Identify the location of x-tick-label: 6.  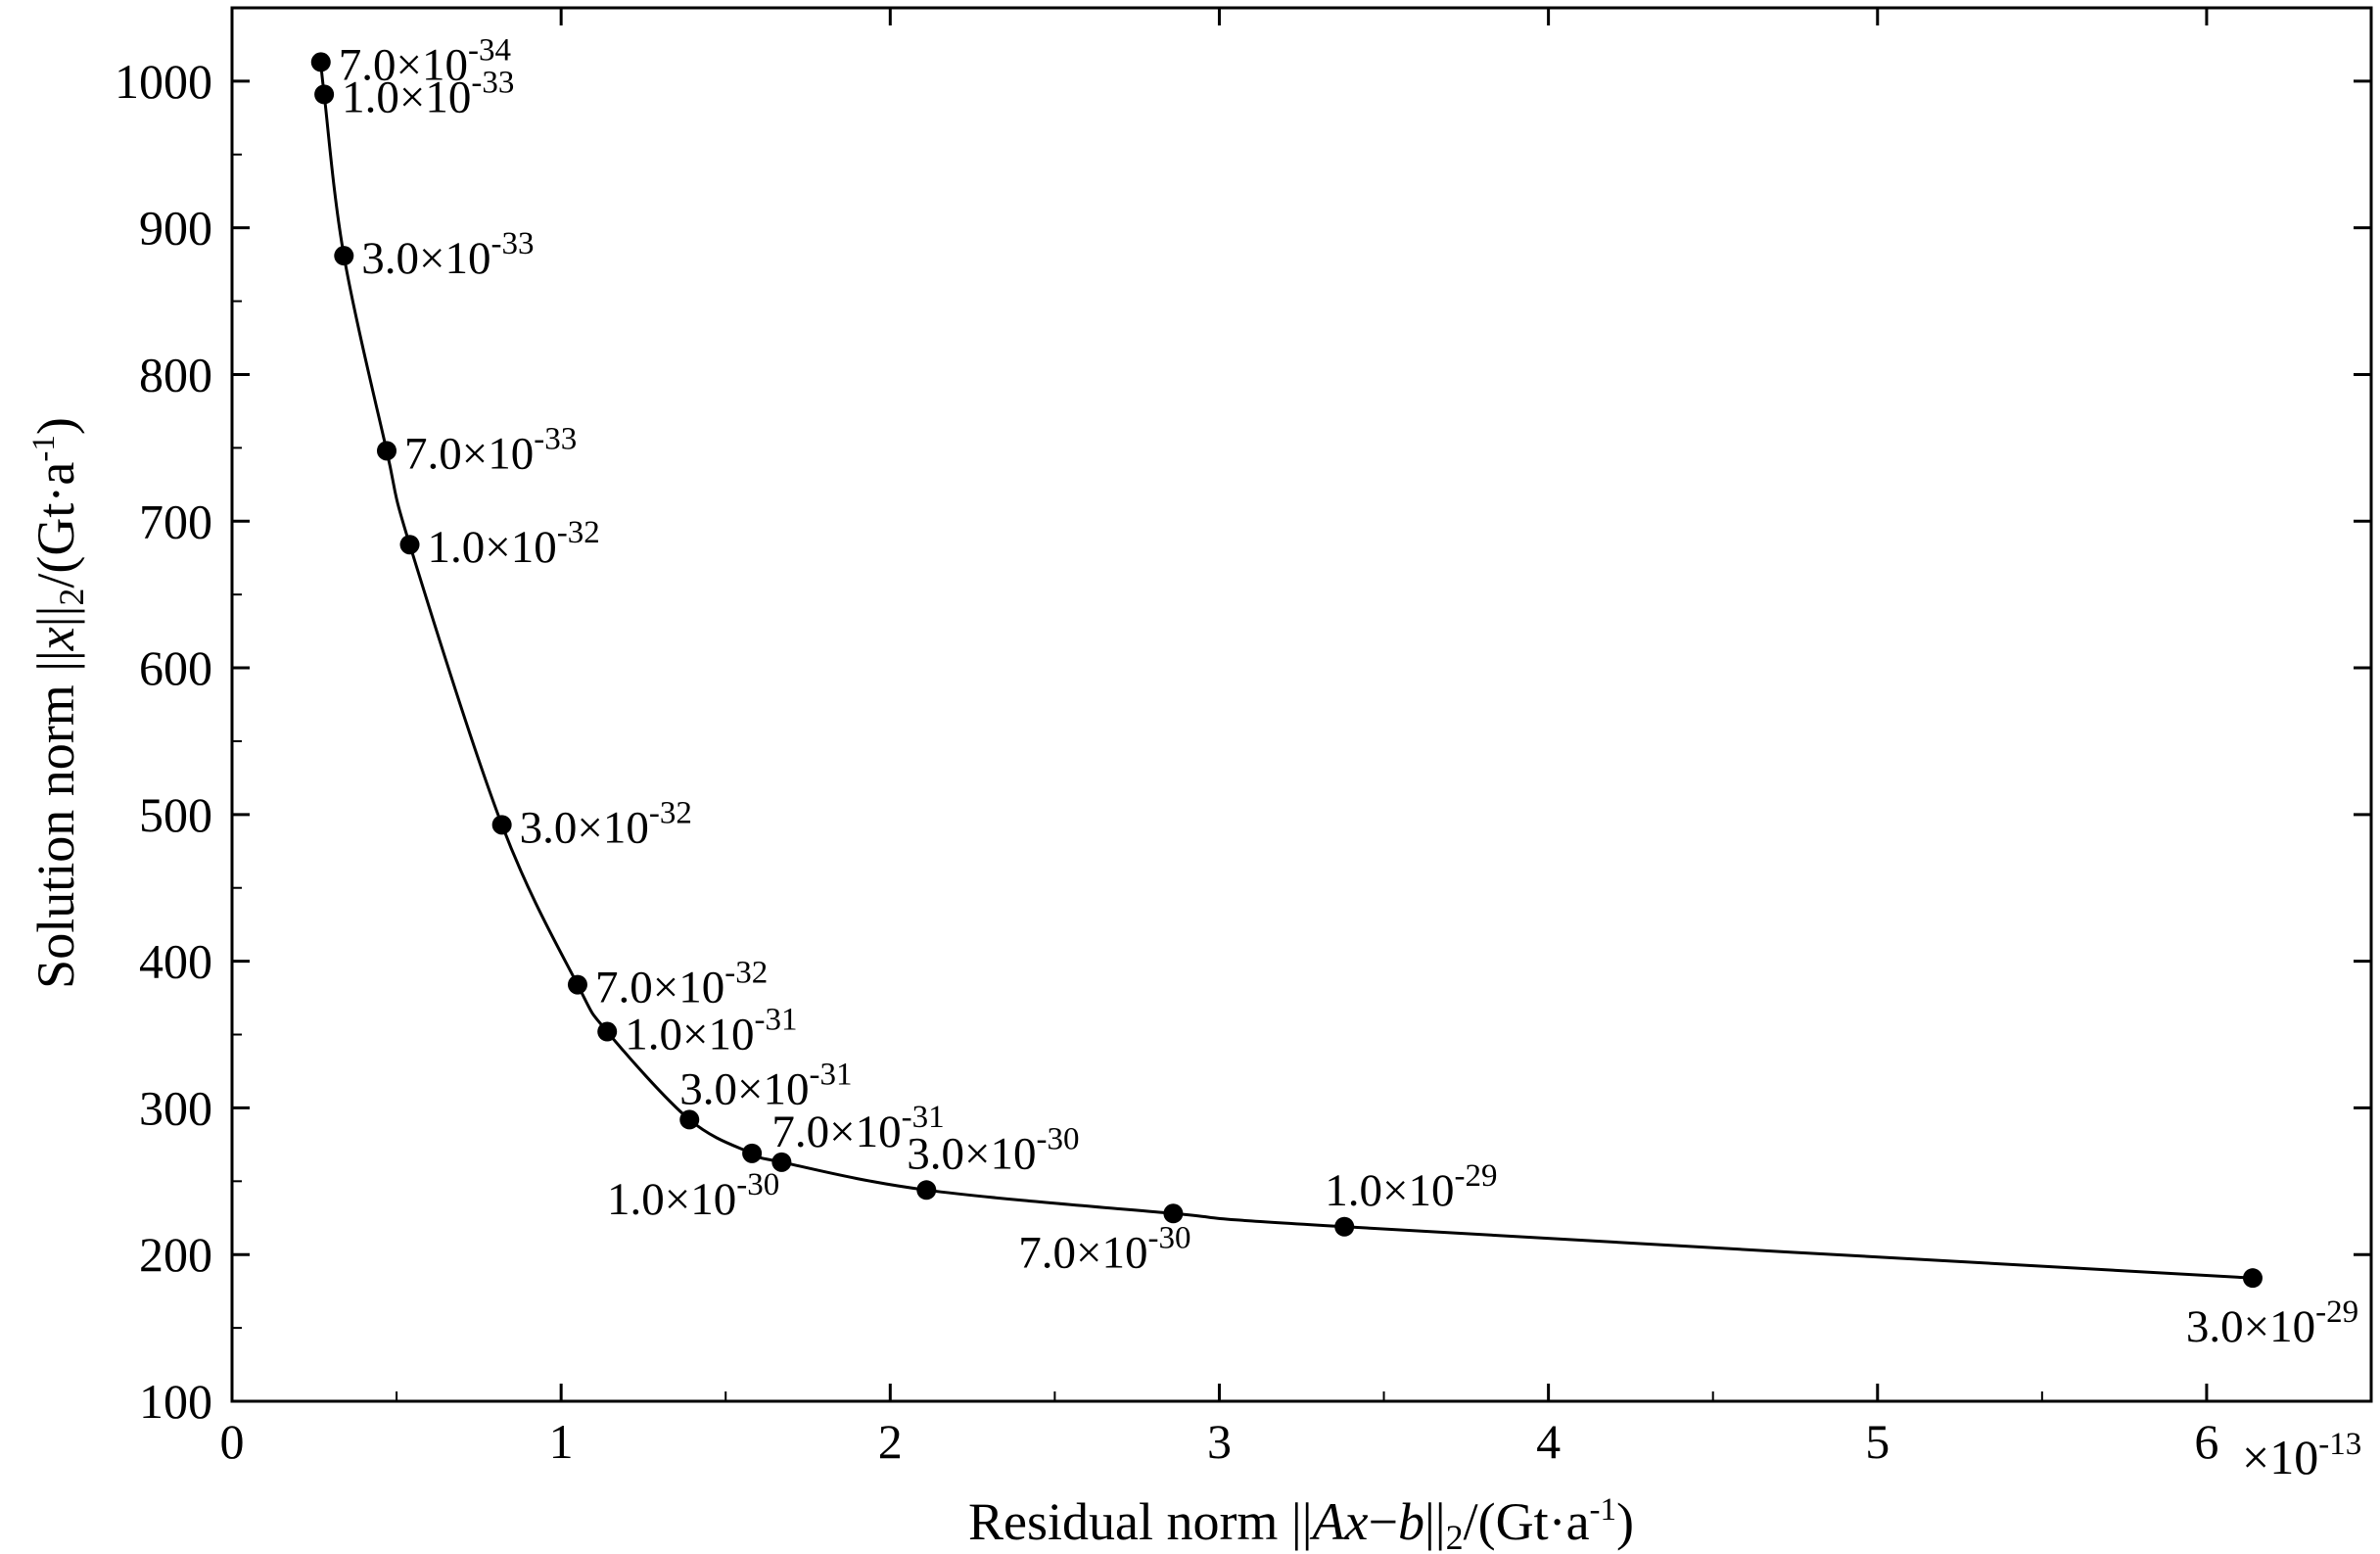
(2206, 1442).